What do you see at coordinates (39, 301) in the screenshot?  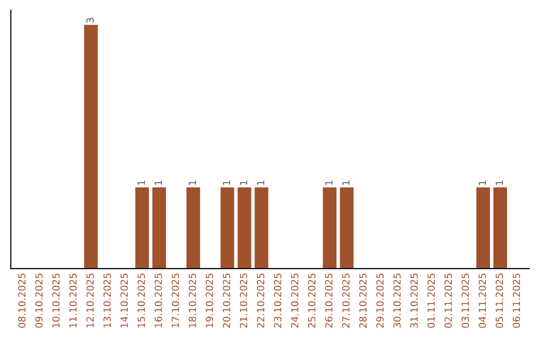 I see `x-tick-label: 09.10.2025` at bounding box center [39, 301].